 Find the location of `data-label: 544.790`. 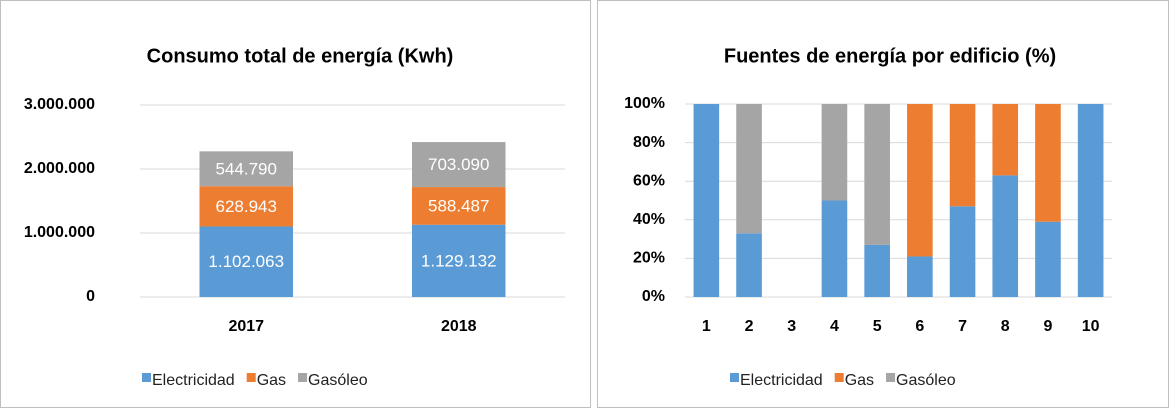

data-label: 544.790 is located at coordinates (246, 168).